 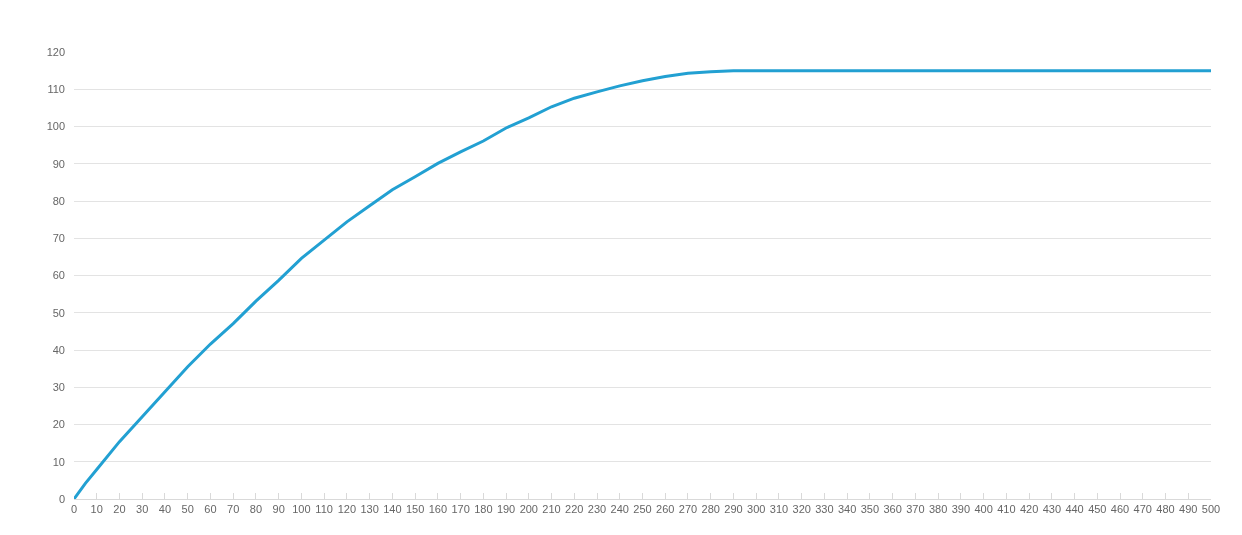 What do you see at coordinates (506, 509) in the screenshot?
I see `x-tick-label: 190` at bounding box center [506, 509].